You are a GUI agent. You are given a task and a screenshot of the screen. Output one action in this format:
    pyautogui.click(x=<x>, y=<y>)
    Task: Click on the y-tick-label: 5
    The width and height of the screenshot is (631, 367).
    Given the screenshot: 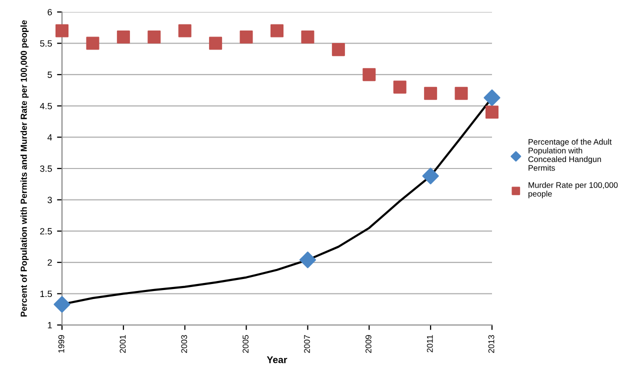 What is the action you would take?
    pyautogui.click(x=50, y=75)
    